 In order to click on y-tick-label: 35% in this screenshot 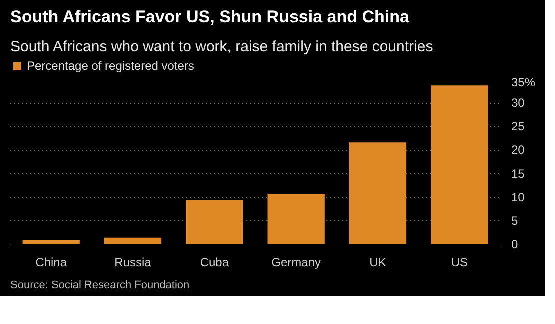, I will do `click(524, 83)`.